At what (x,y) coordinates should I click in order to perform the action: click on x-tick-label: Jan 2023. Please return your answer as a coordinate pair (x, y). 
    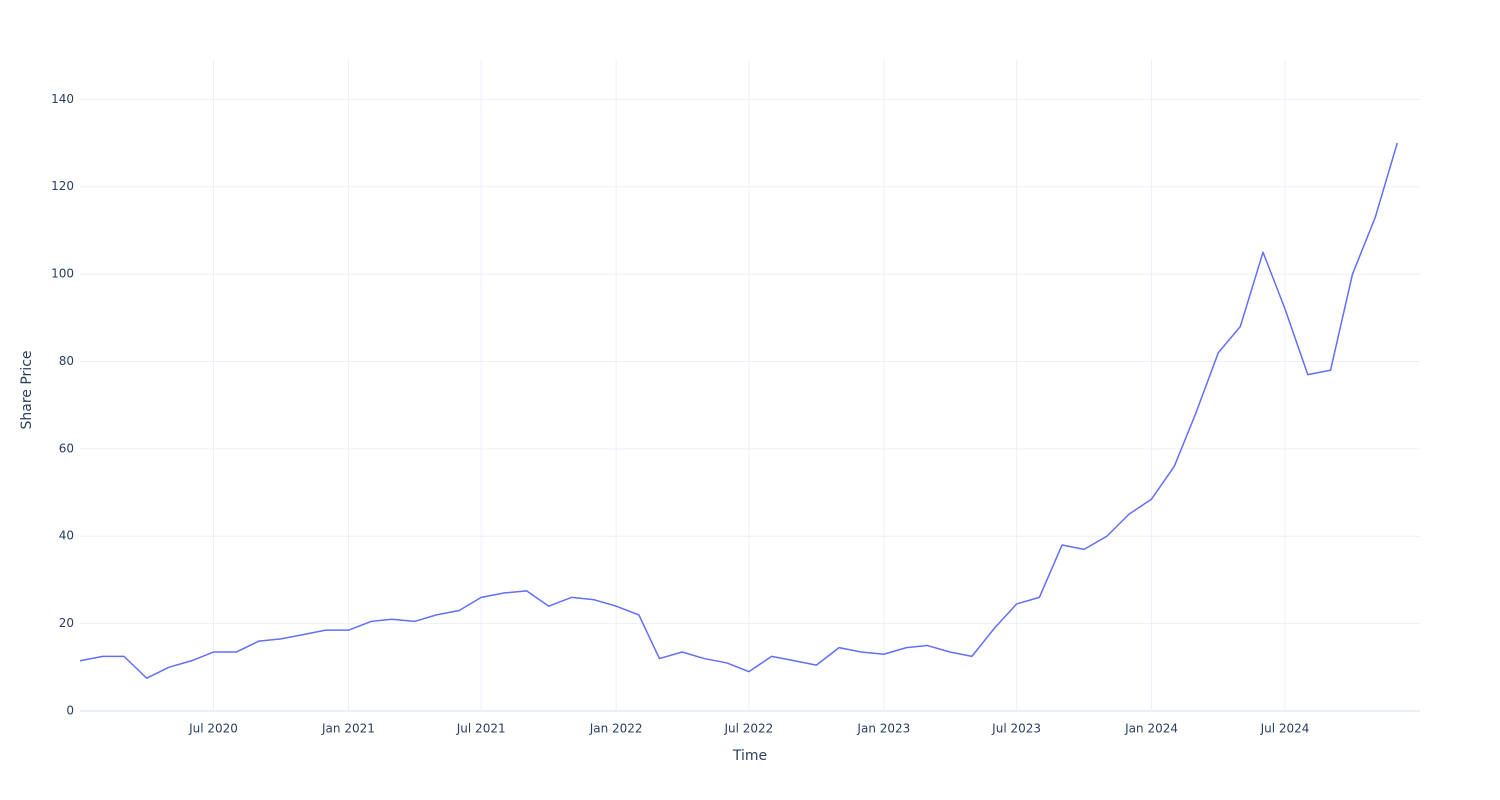
    Looking at the image, I should click on (883, 729).